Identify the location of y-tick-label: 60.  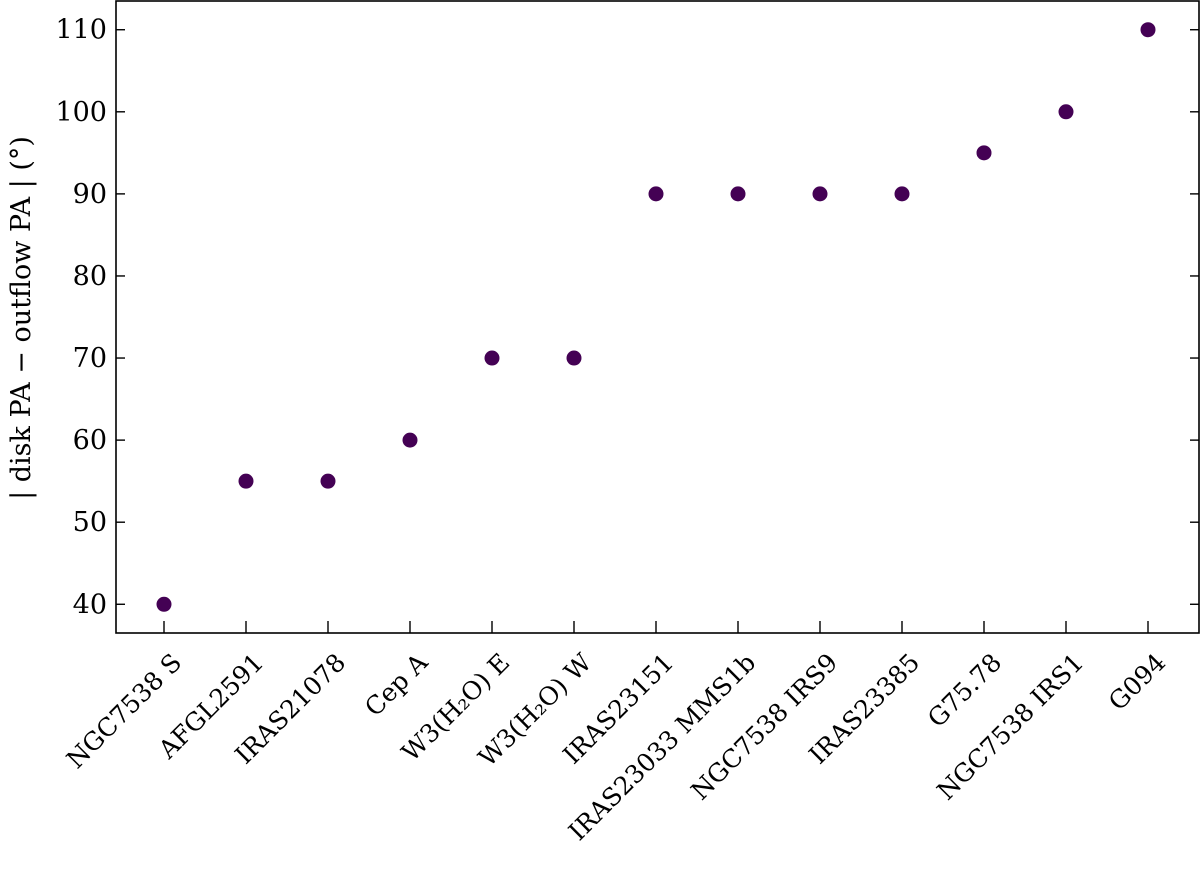
(90, 440).